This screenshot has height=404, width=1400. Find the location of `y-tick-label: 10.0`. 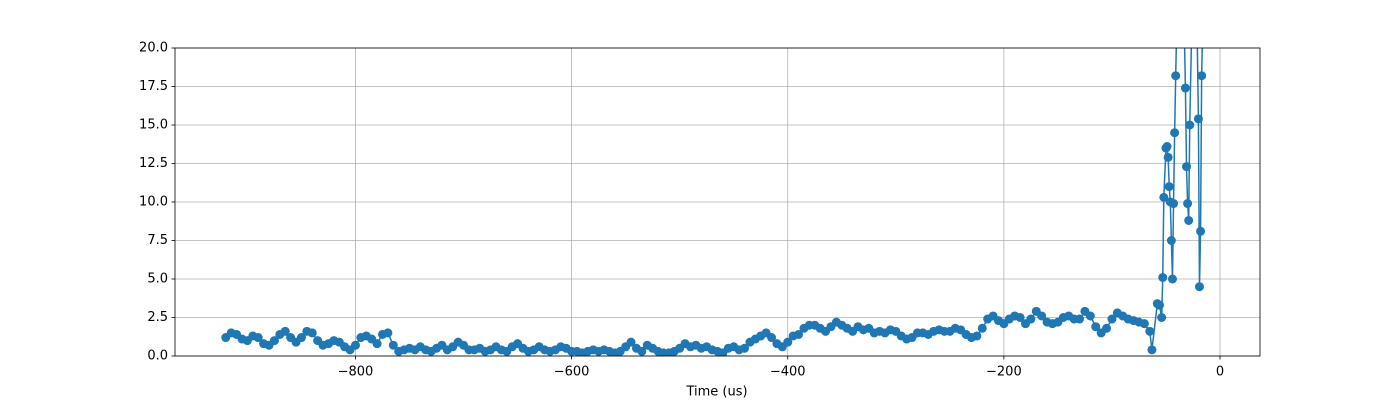

y-tick-label: 10.0 is located at coordinates (153, 202).